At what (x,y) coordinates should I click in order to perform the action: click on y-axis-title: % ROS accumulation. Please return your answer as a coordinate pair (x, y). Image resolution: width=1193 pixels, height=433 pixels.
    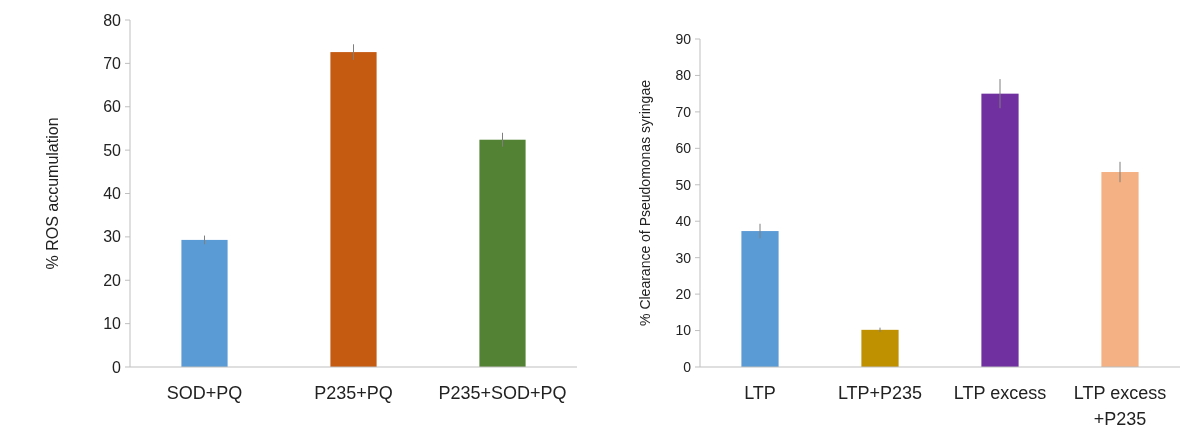
    Looking at the image, I should click on (52, 193).